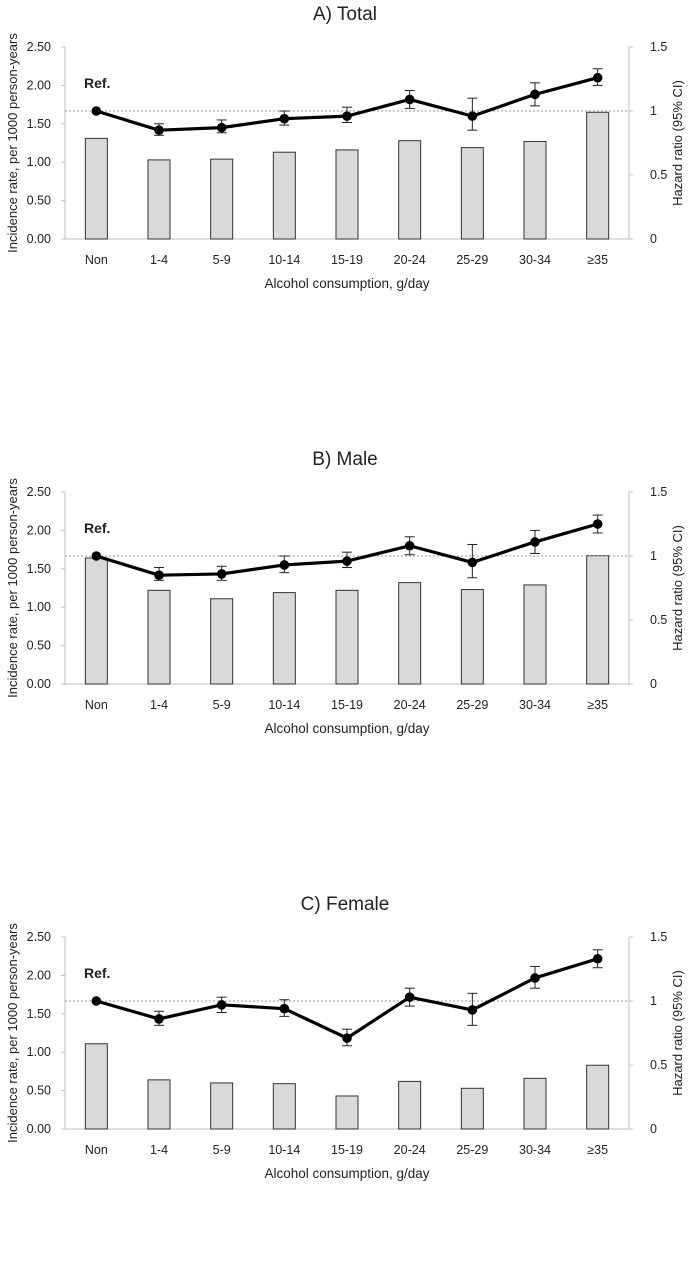 The height and width of the screenshot is (1270, 691). I want to click on chart-title: C) Female, so click(345, 904).